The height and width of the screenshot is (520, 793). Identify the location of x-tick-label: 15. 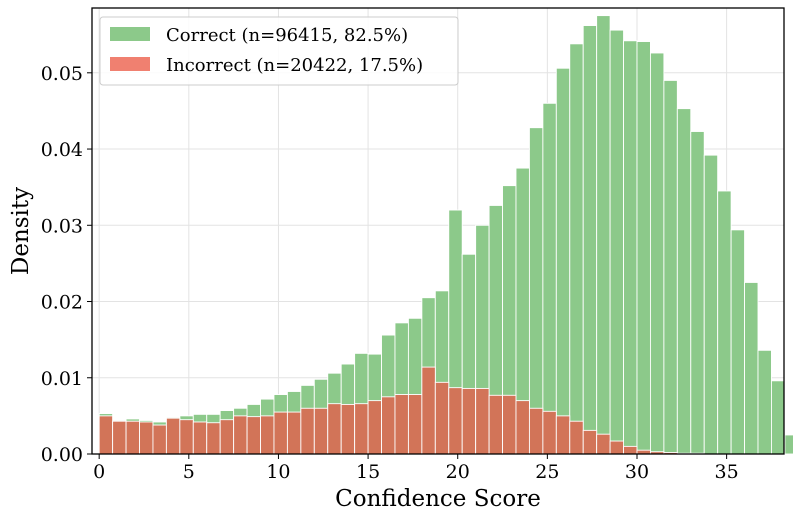
(368, 472).